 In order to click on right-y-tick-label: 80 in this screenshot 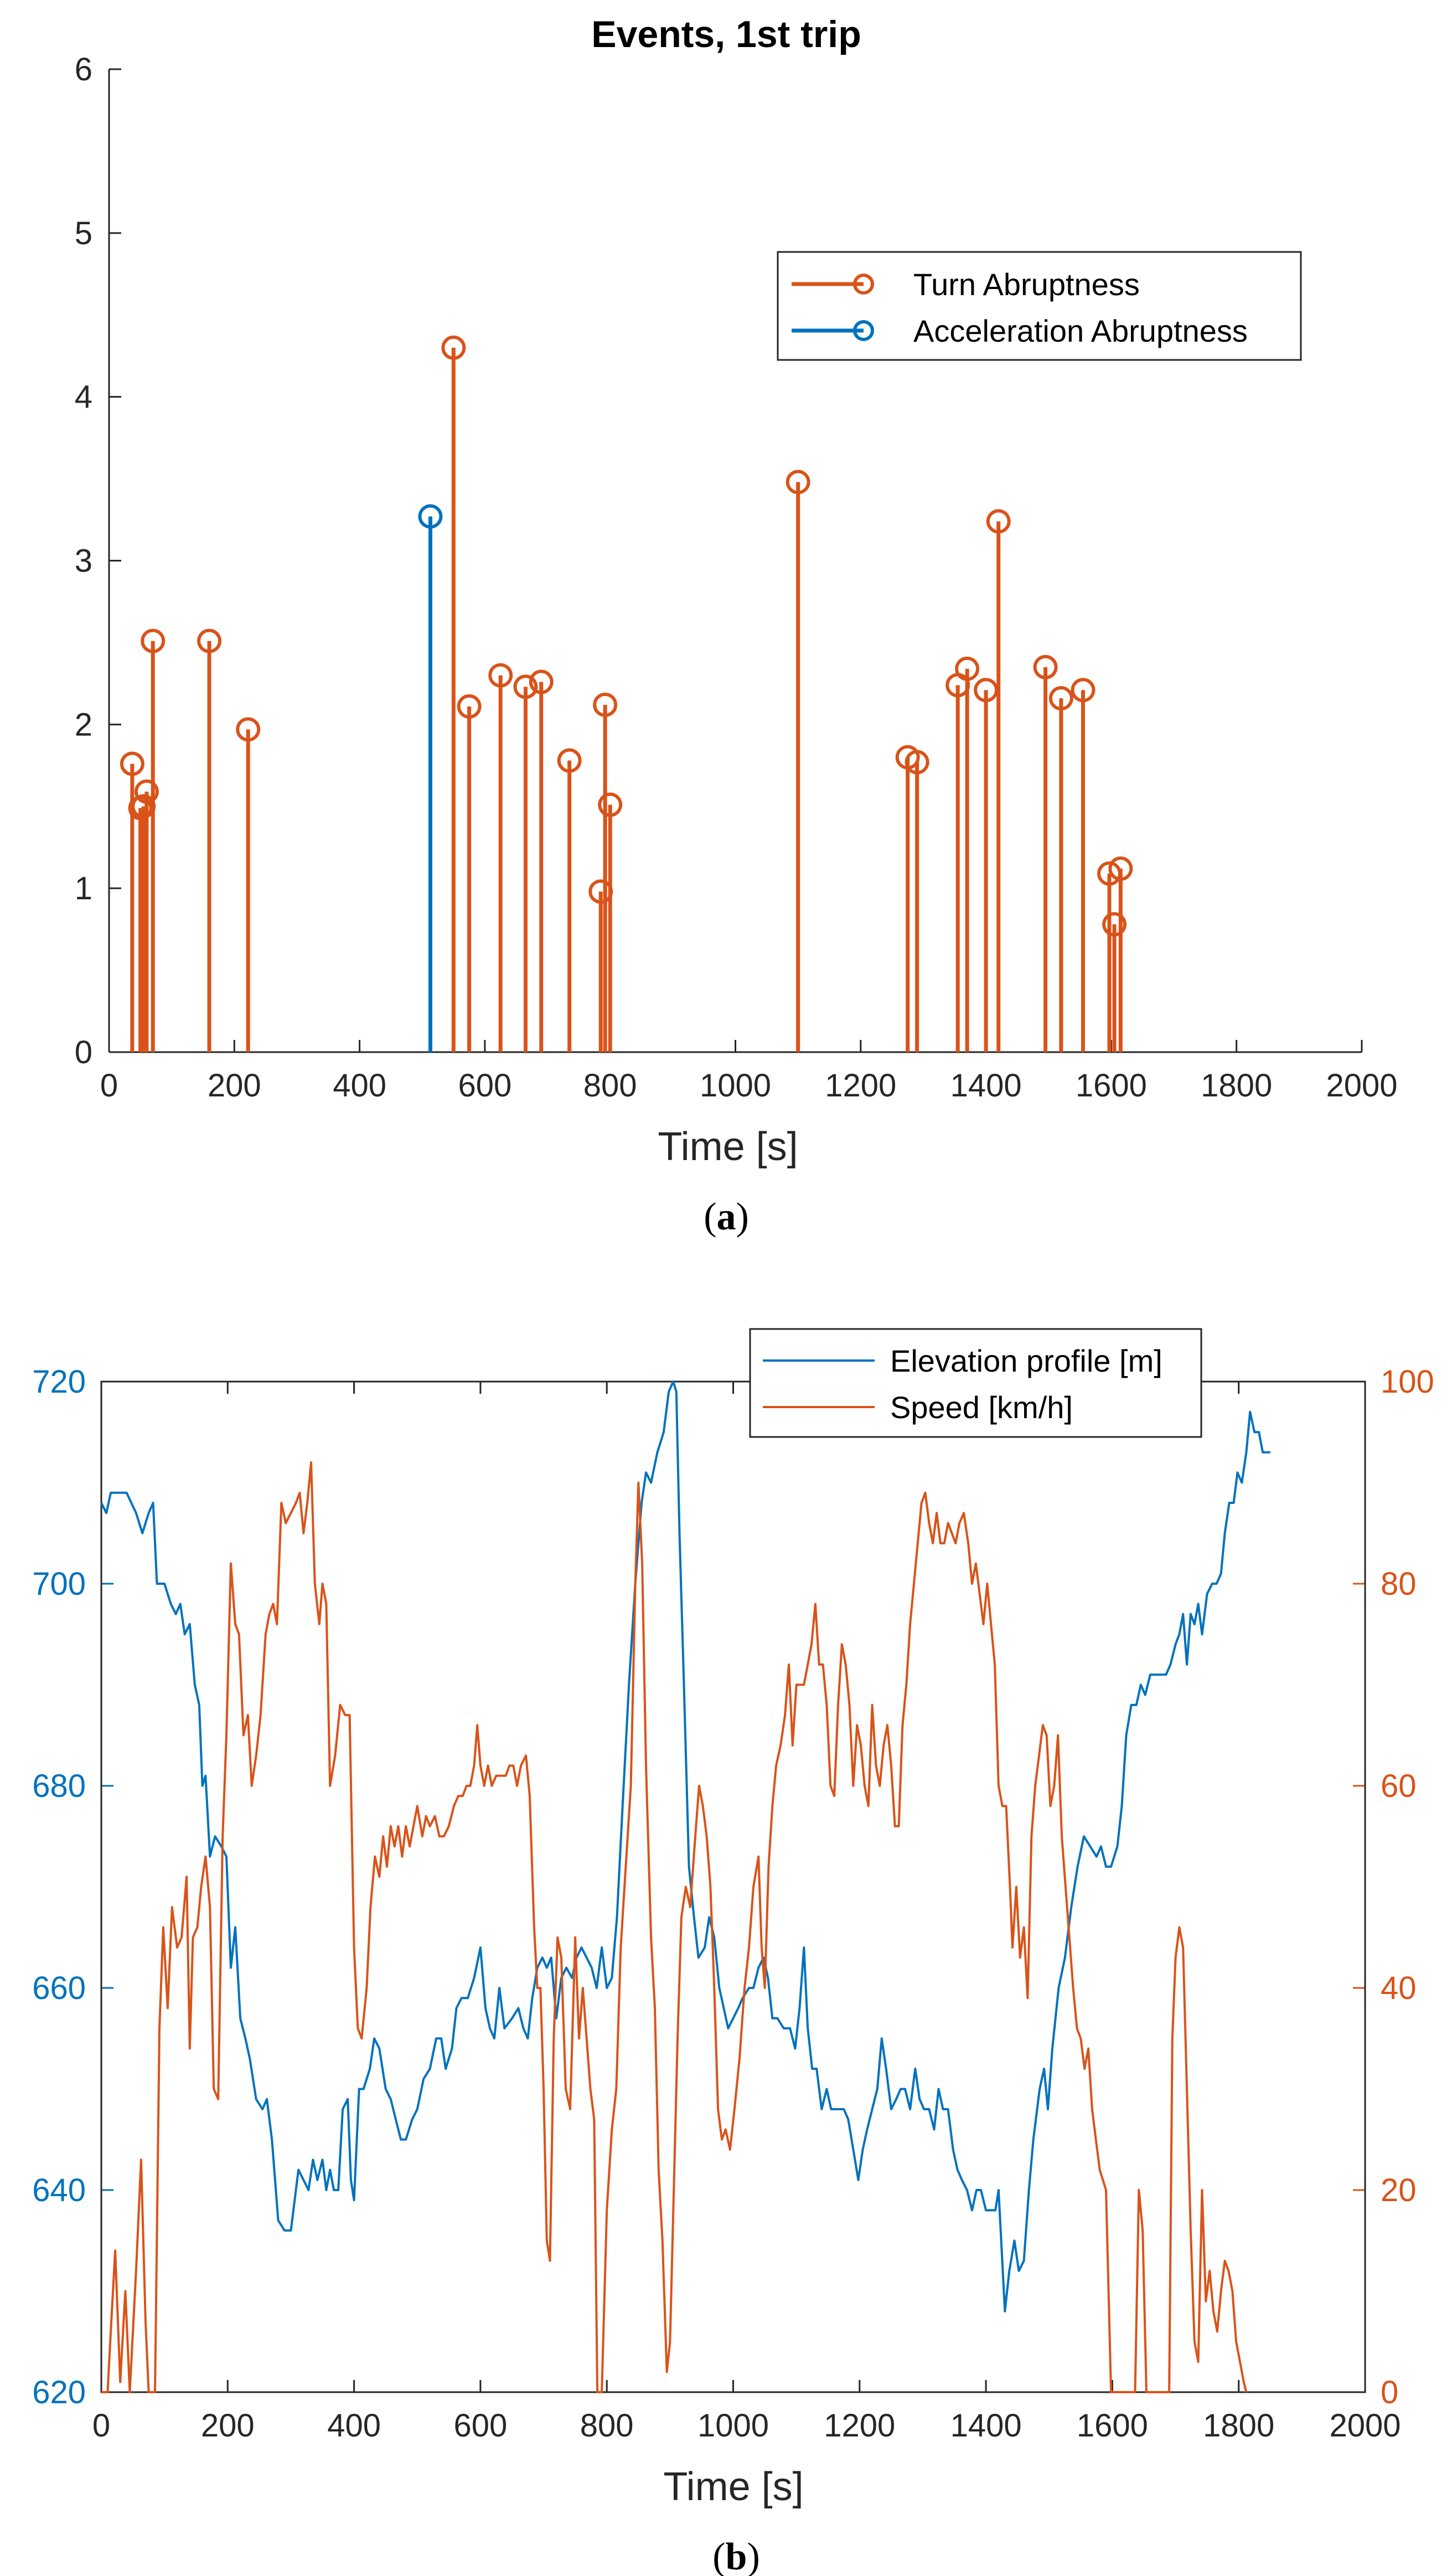, I will do `click(1399, 1584)`.